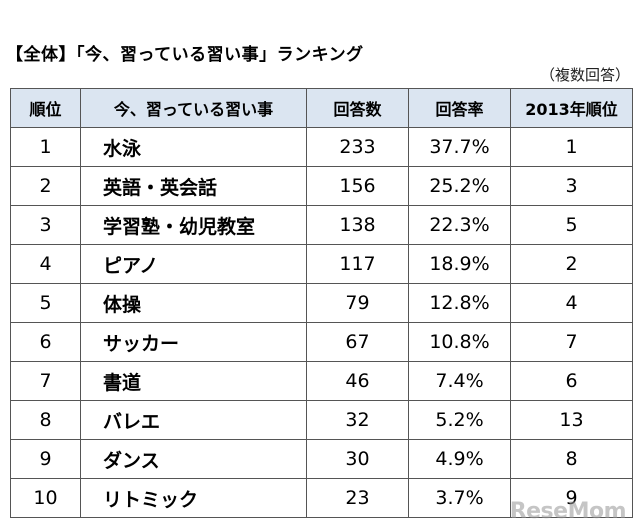 This screenshot has width=640, height=528. Describe the element at coordinates (459, 225) in the screenshot. I see `rate-cell: 22.3%` at that location.